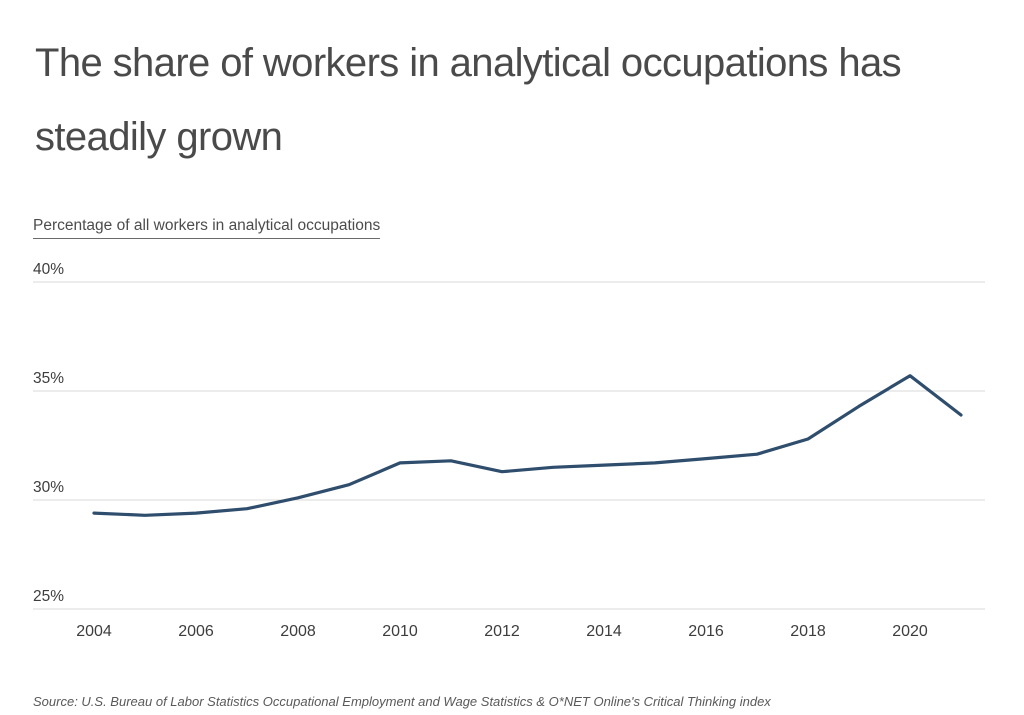 Image resolution: width=1024 pixels, height=715 pixels. Describe the element at coordinates (808, 631) in the screenshot. I see `x-tick-label: 2018` at that location.